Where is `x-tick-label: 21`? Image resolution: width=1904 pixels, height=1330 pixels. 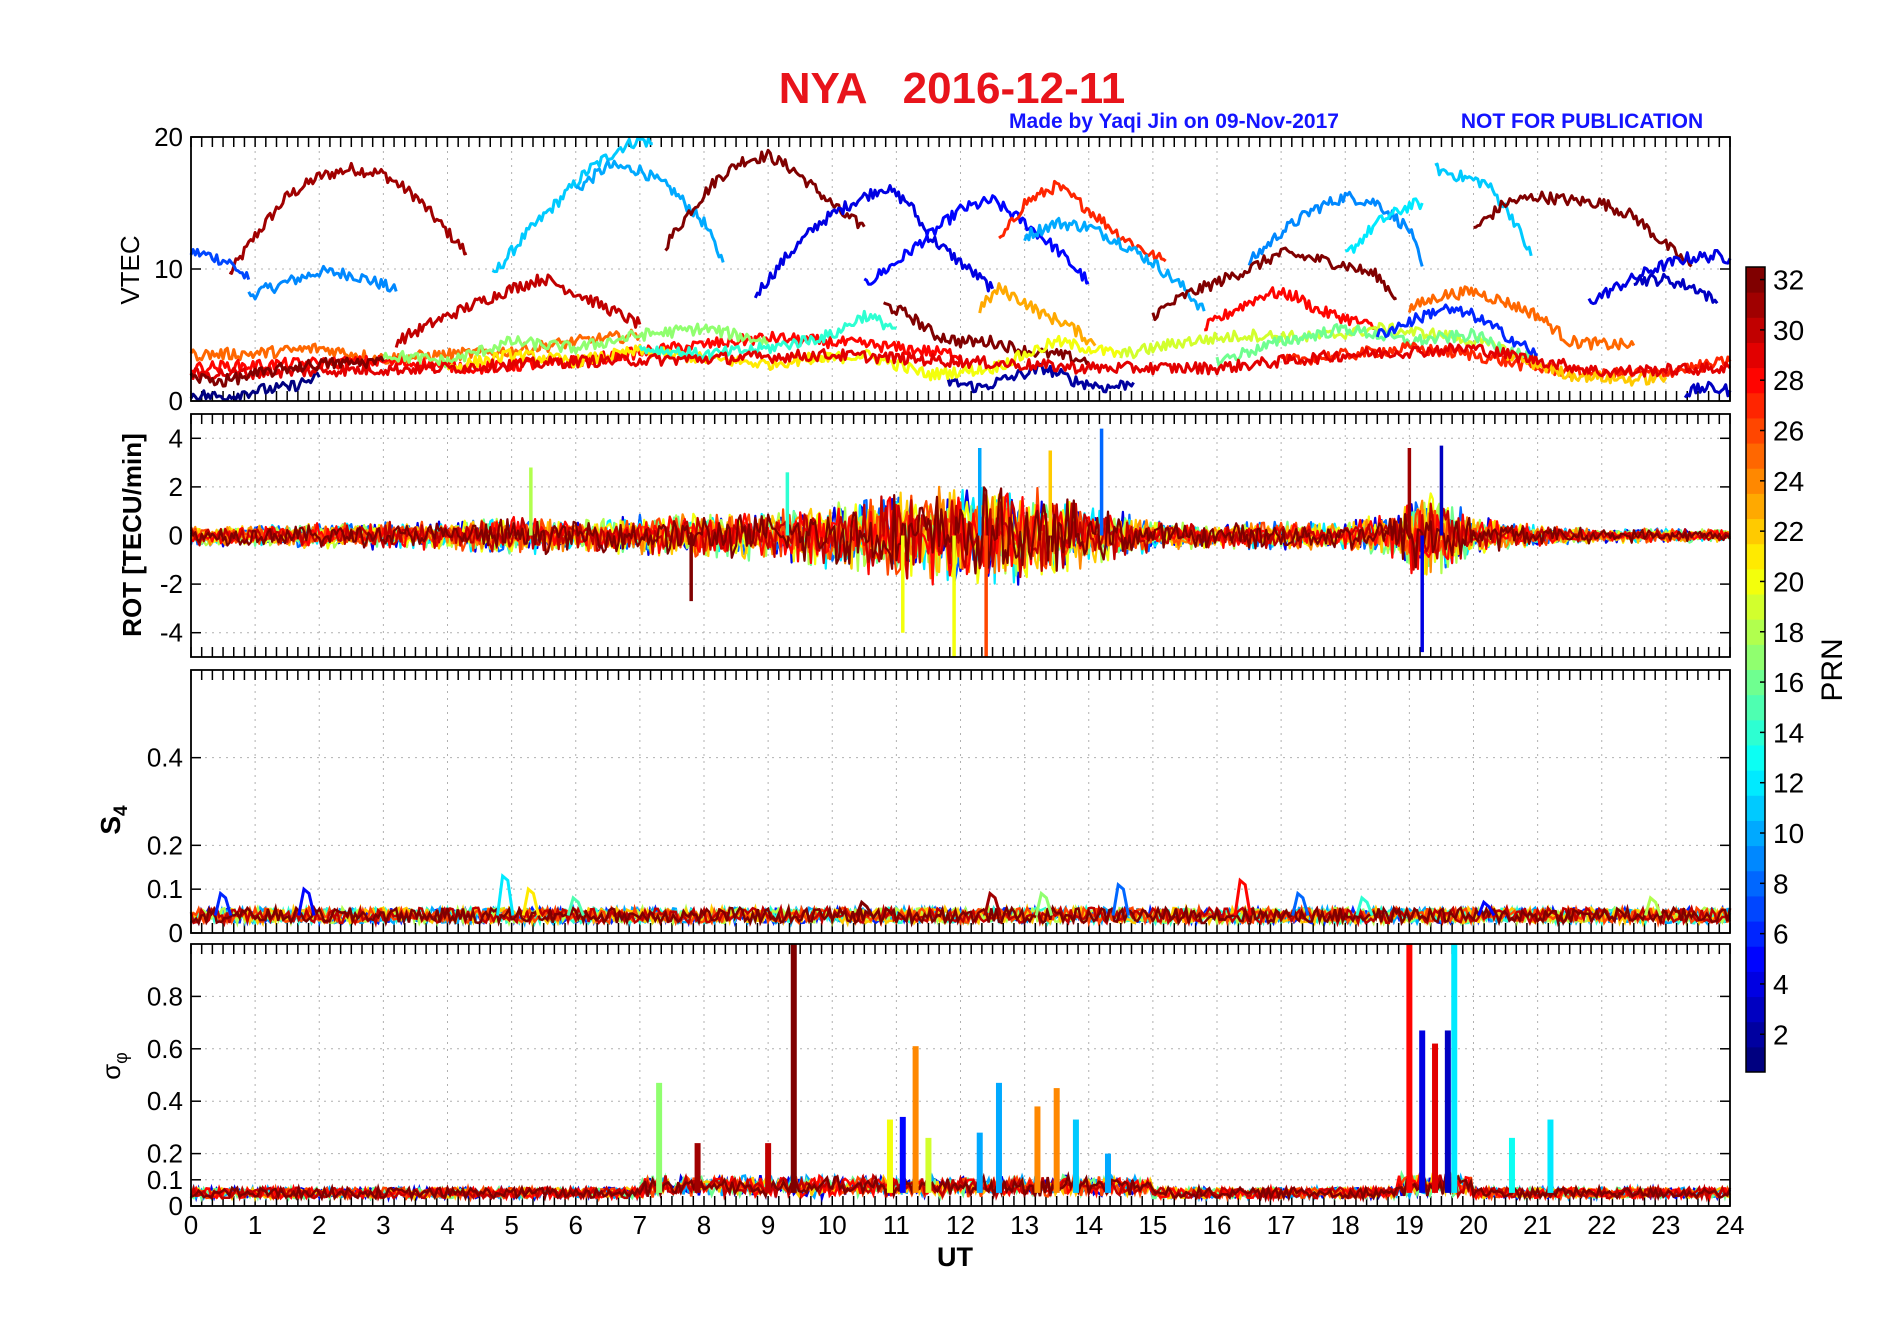
x-tick-label: 21 is located at coordinates (1537, 1225).